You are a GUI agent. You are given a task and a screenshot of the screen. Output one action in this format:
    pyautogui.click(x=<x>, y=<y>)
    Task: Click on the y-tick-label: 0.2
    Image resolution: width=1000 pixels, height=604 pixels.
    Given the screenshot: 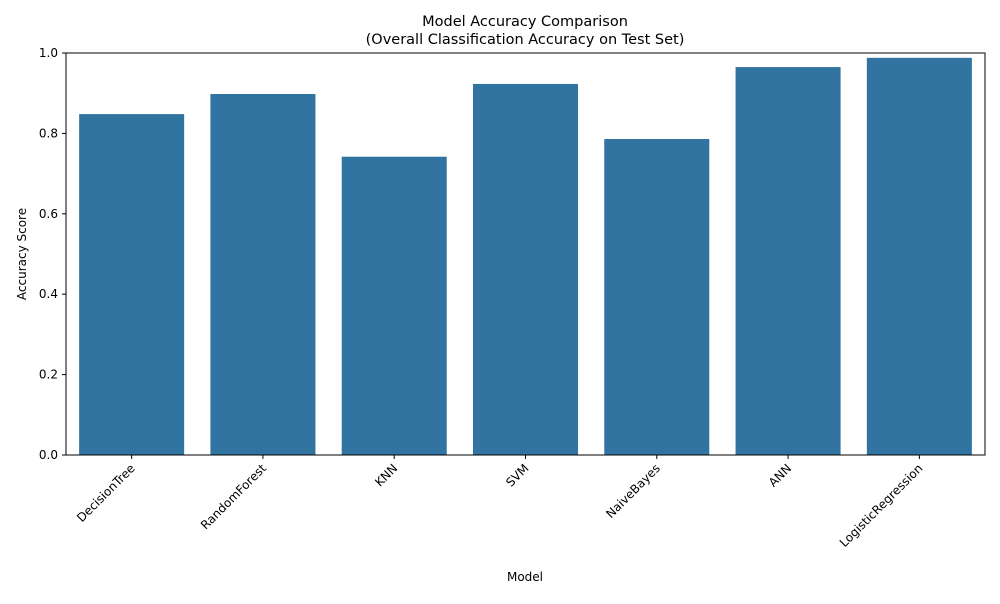 What is the action you would take?
    pyautogui.click(x=48, y=375)
    